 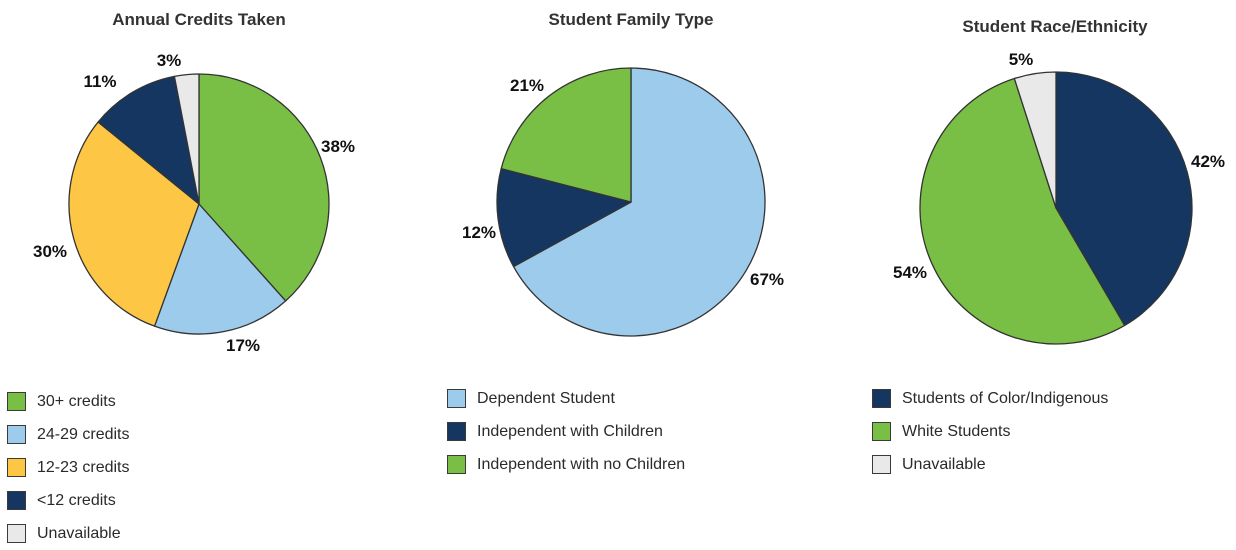 I want to click on legend-item: 24-29 credits, so click(x=68, y=434).